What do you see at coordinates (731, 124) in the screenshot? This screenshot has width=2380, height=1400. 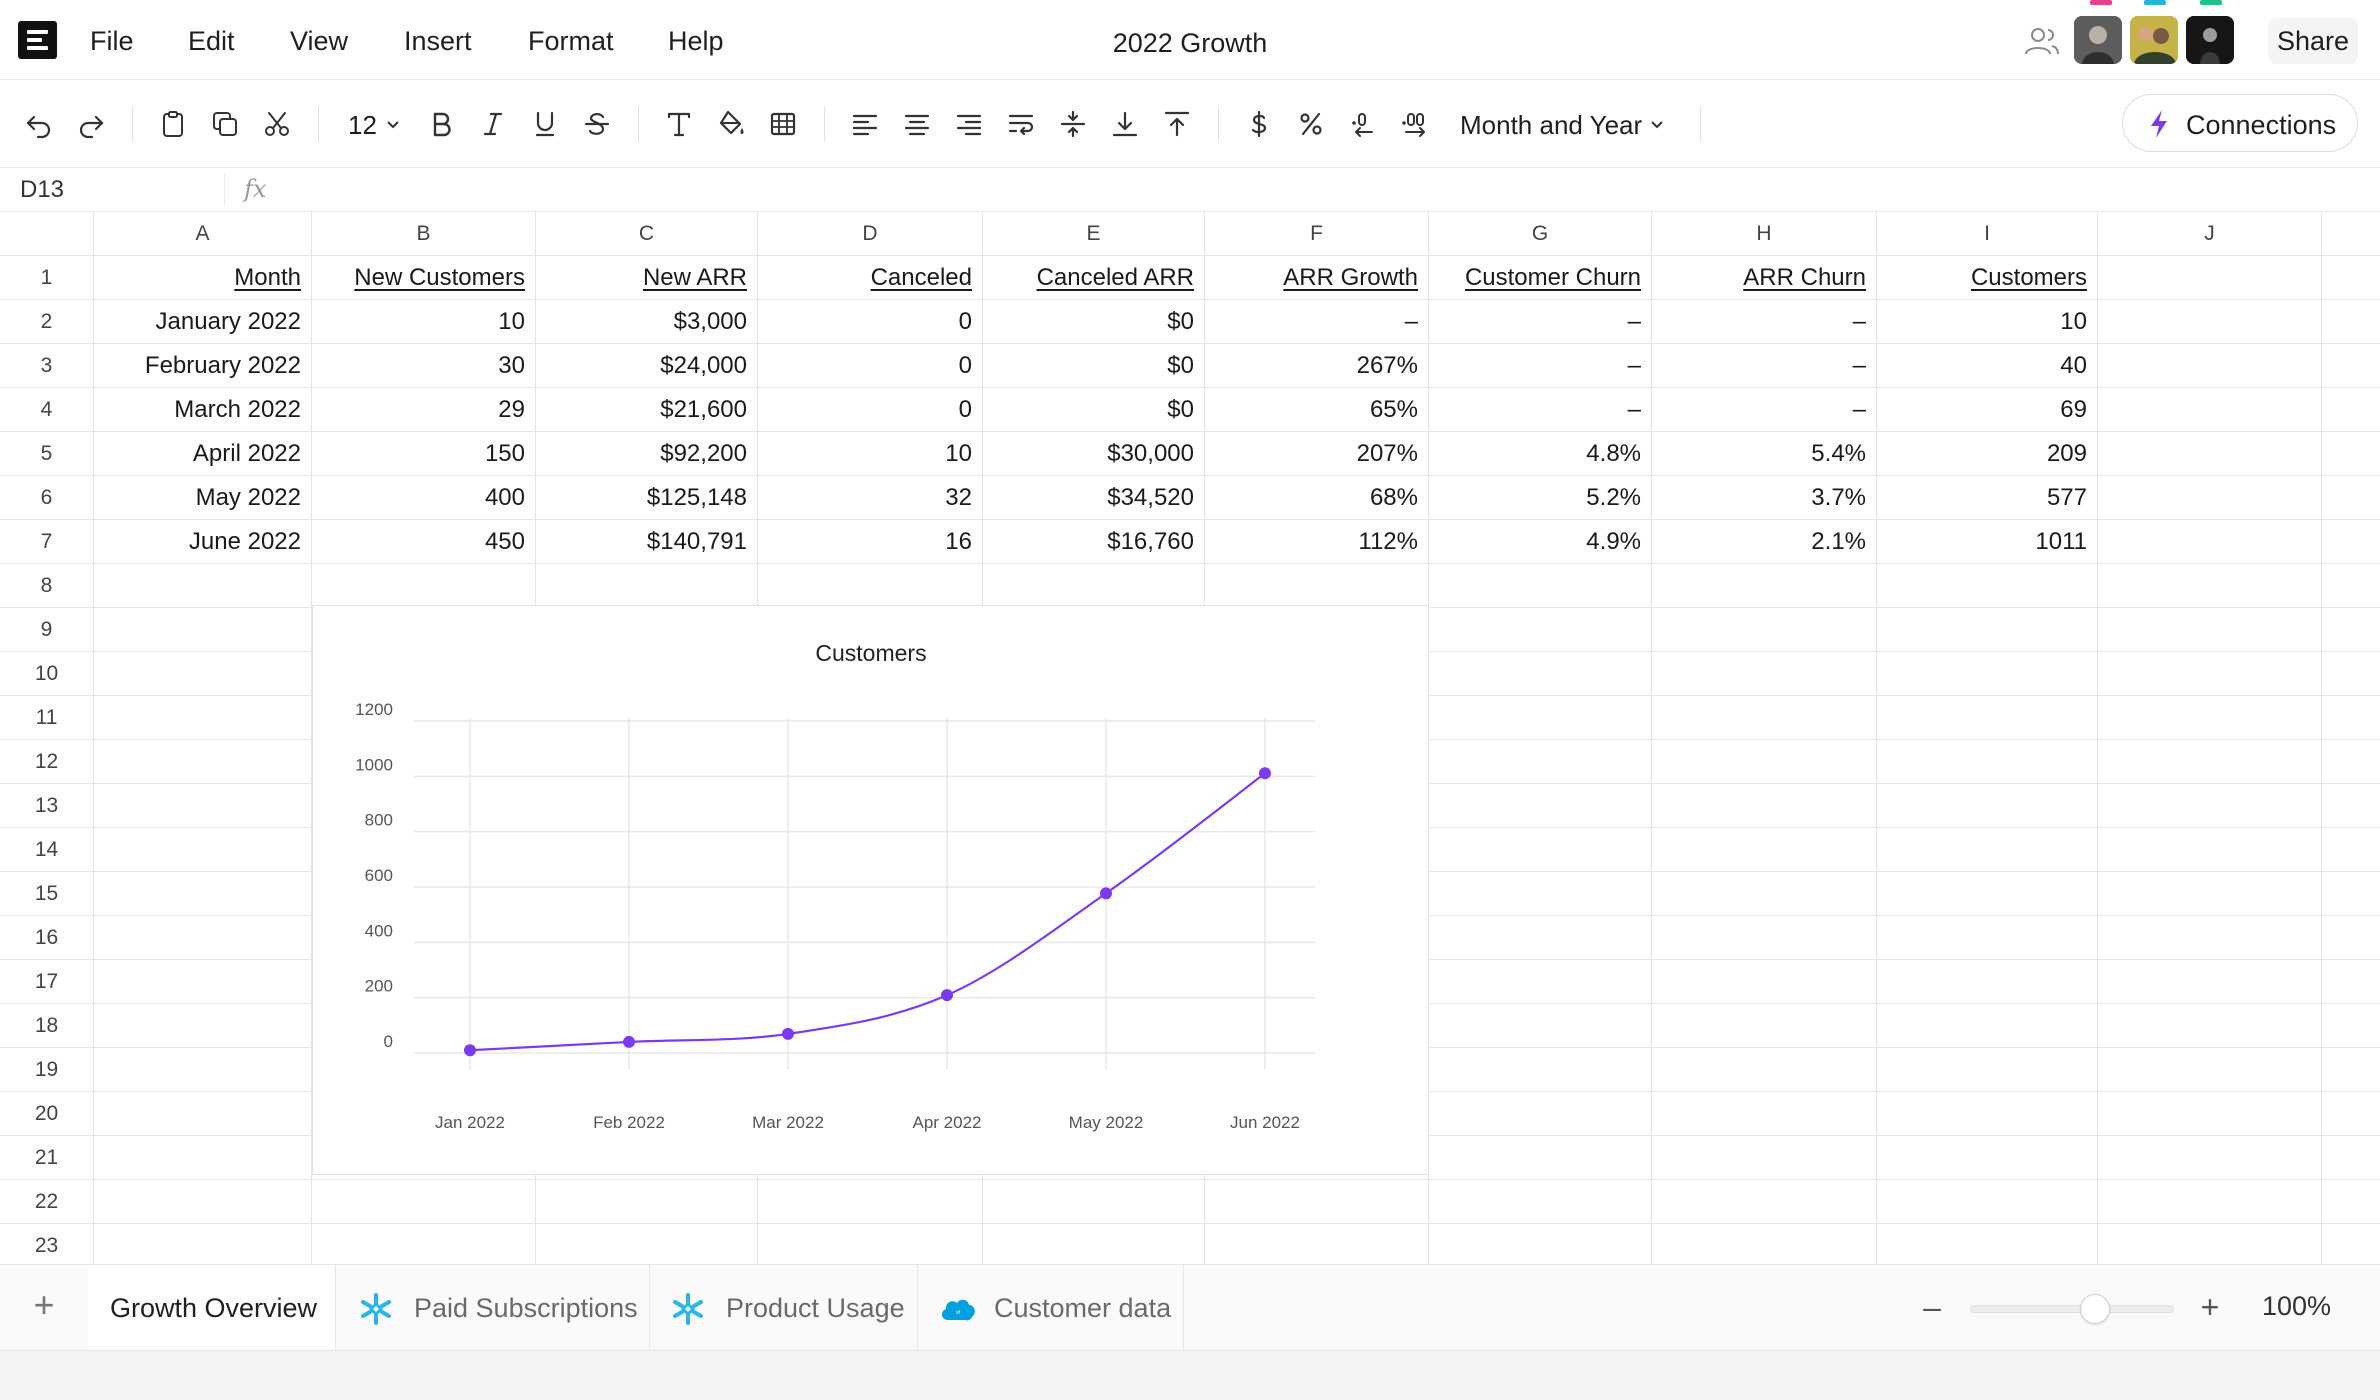 I see `fill-color-icon` at bounding box center [731, 124].